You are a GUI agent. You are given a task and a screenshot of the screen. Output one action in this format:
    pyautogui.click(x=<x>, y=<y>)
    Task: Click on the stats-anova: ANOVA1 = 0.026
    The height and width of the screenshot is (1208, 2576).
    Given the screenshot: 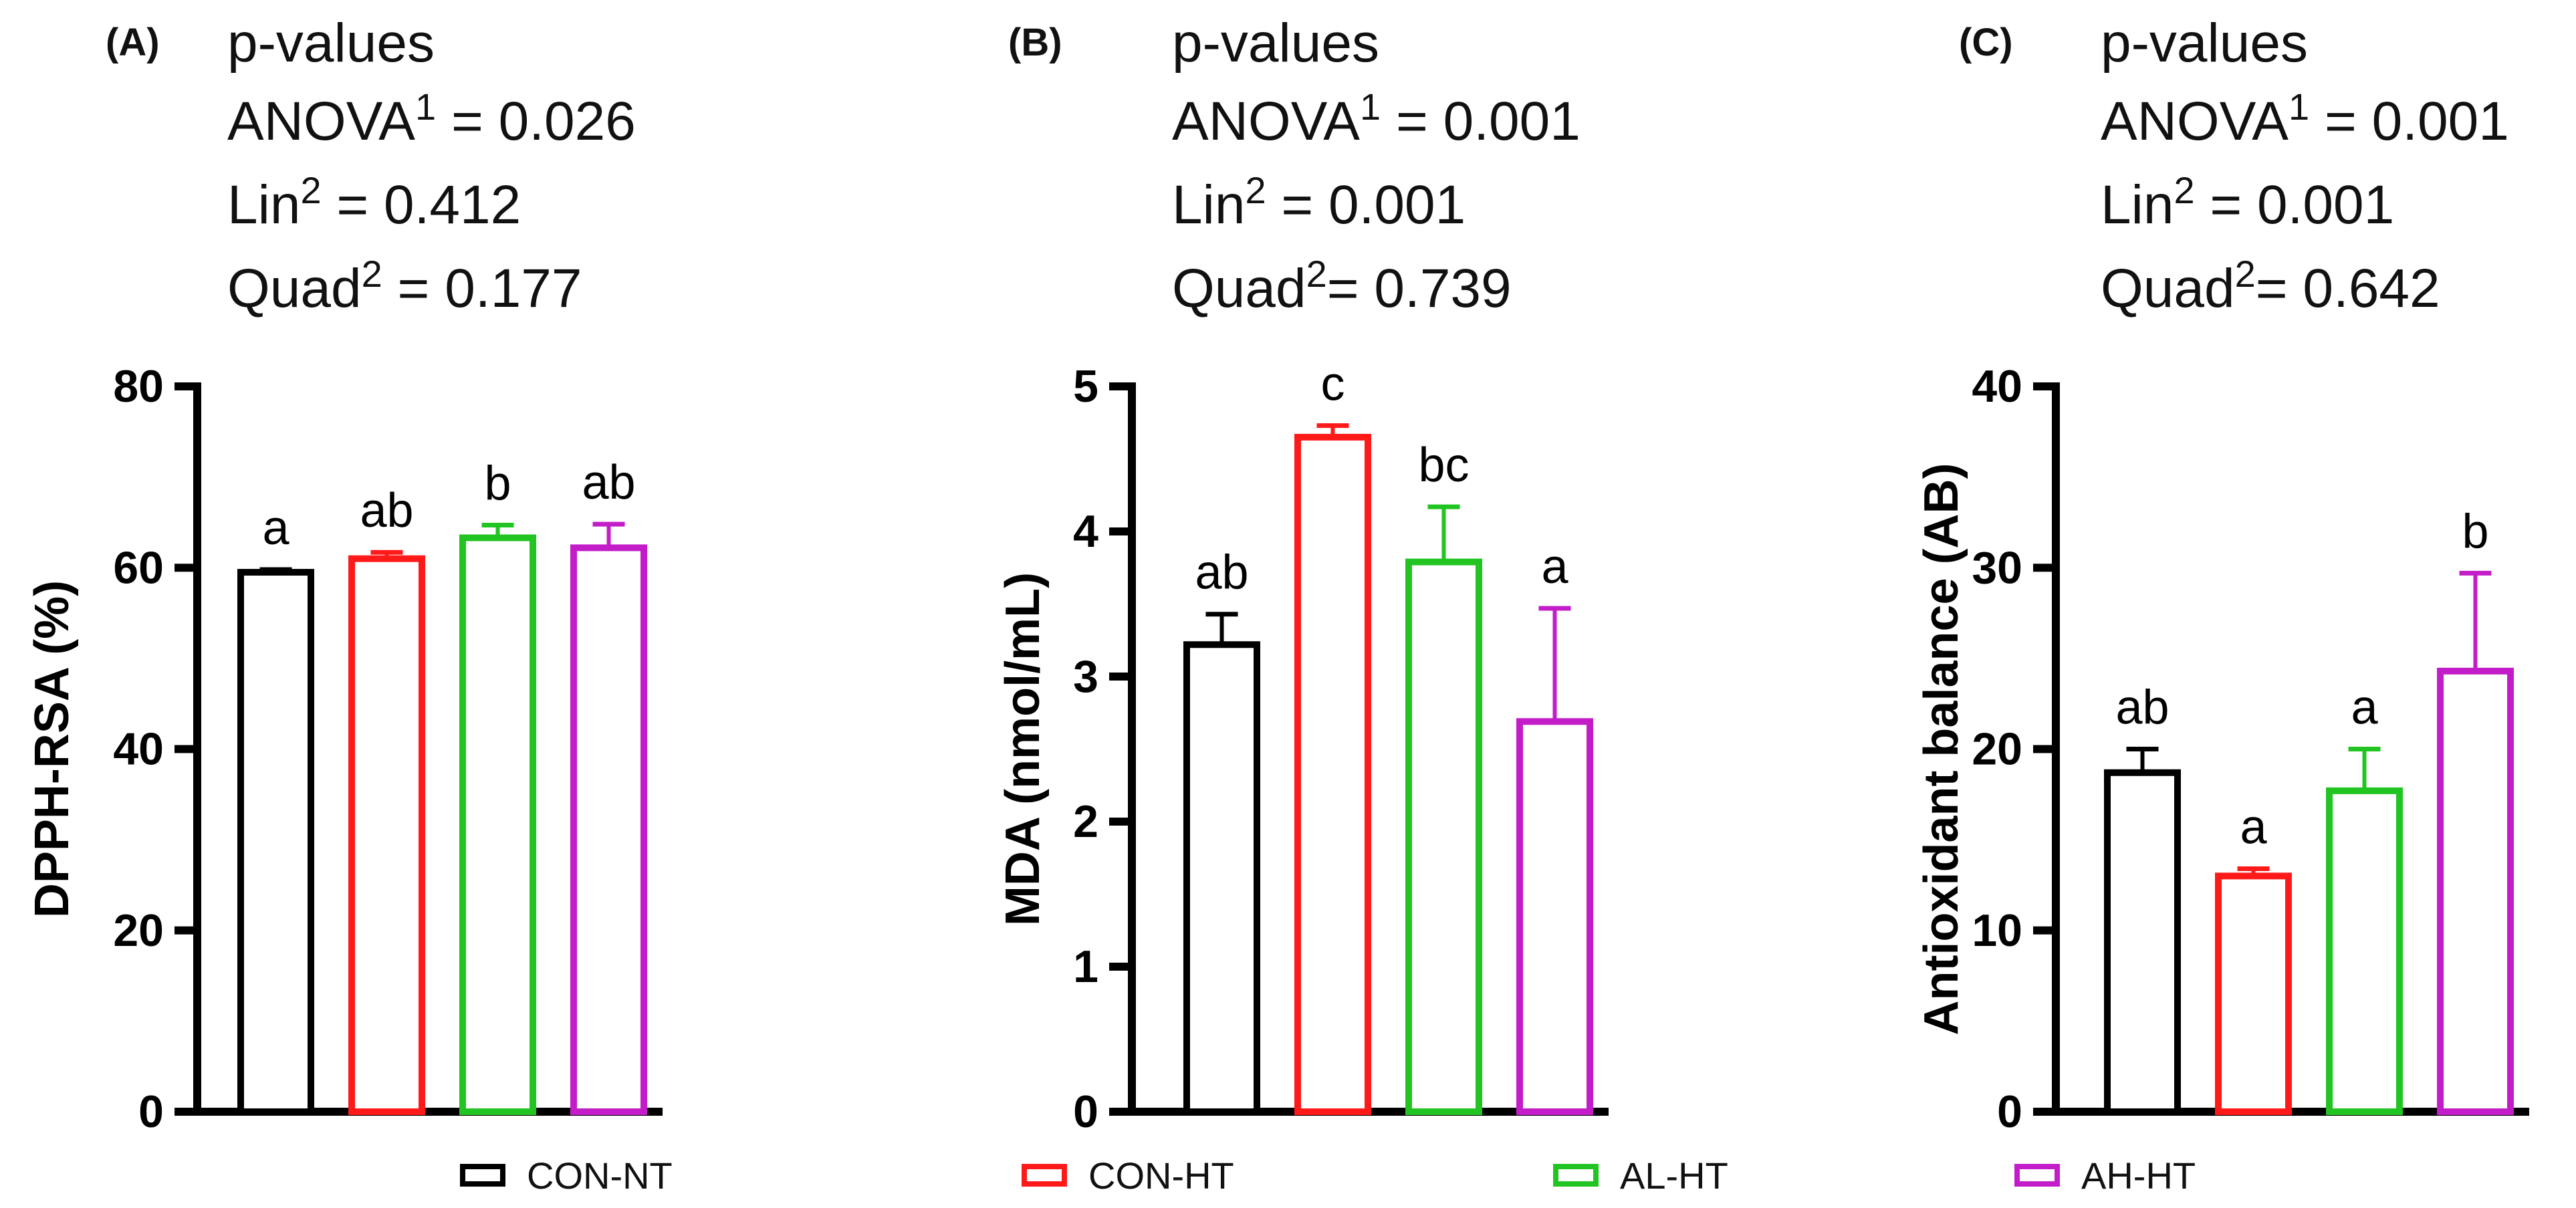 What is the action you would take?
    pyautogui.click(x=431, y=119)
    